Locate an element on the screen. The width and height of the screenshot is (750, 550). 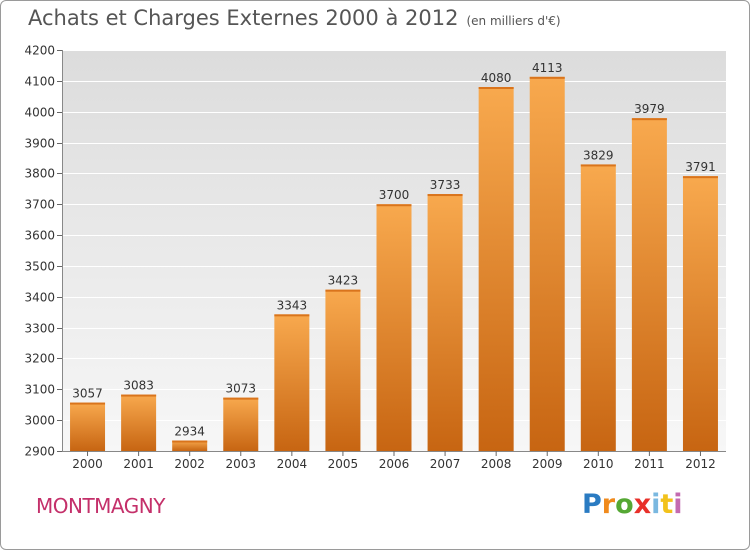
y-tick-label: 3600 is located at coordinates (39, 236).